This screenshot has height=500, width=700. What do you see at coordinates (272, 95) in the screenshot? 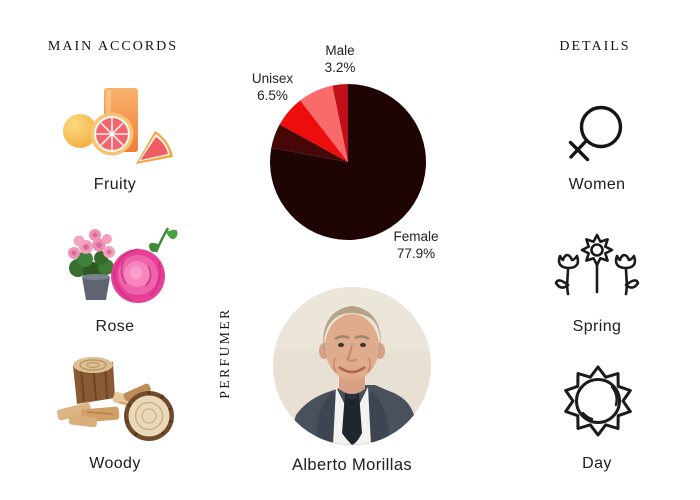
I see `pie-label-unisex-value: 6.5%` at bounding box center [272, 95].